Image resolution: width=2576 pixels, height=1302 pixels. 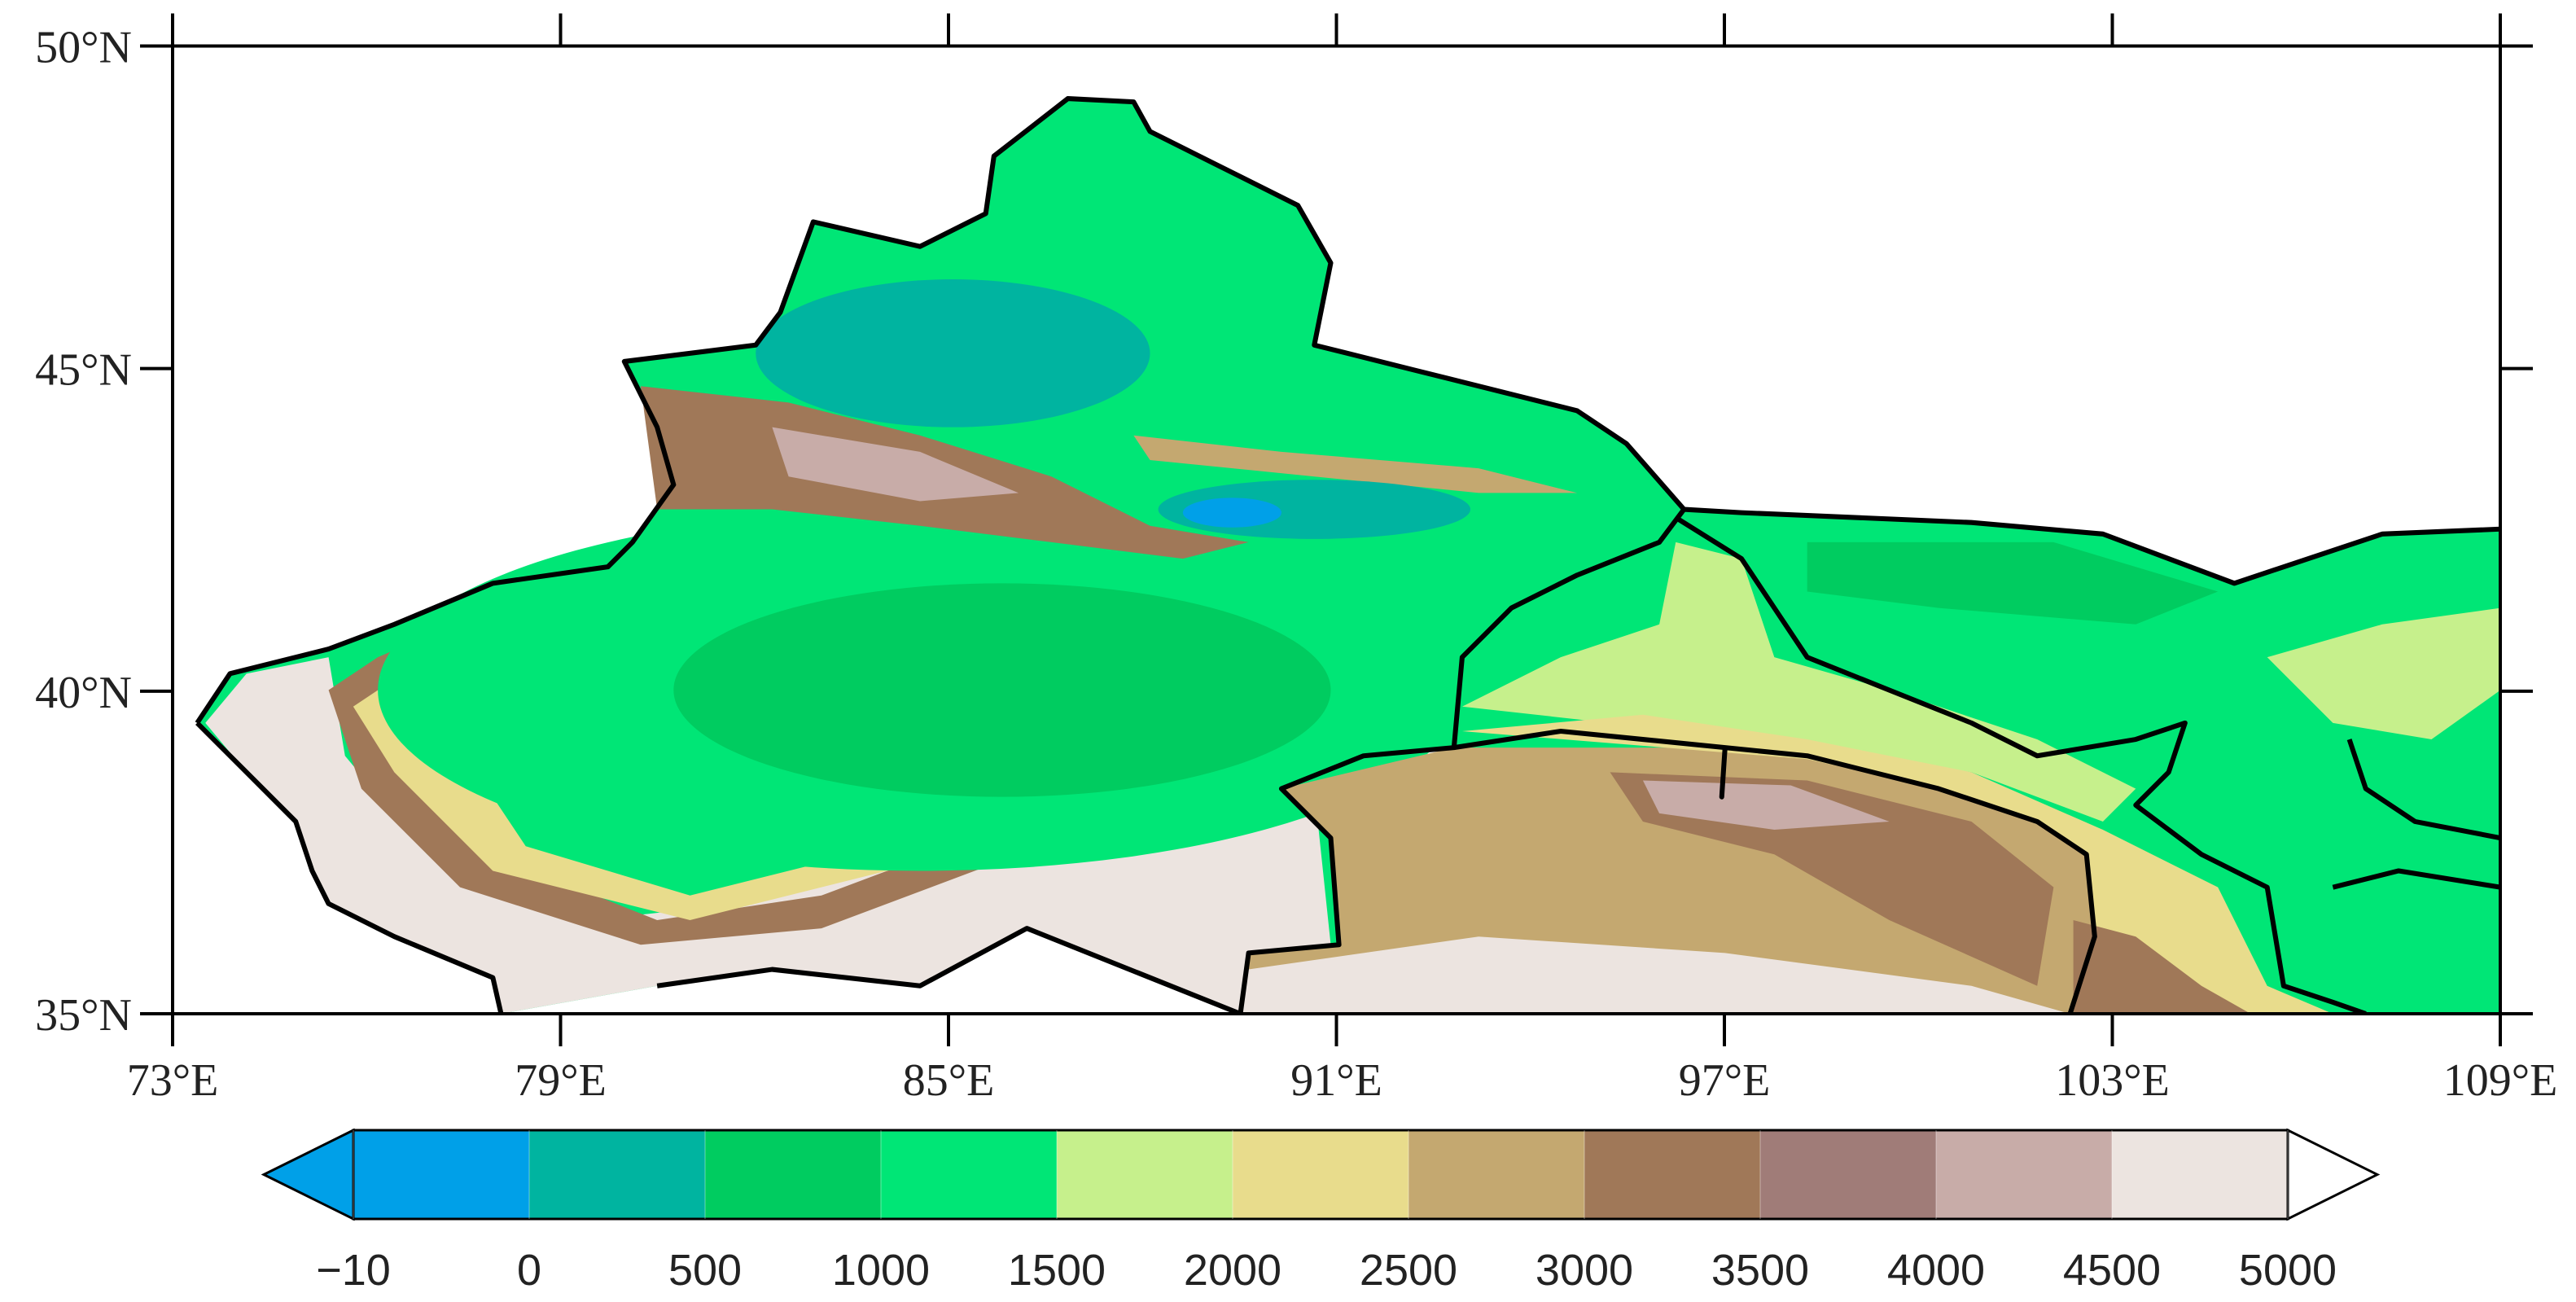 I want to click on x-tick-label: 73°E, so click(x=173, y=1080).